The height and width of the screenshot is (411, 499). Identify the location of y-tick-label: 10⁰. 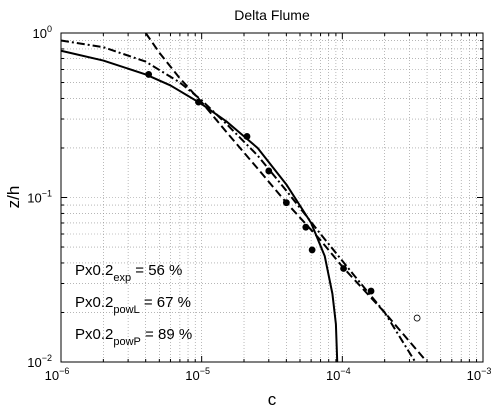
(42, 32).